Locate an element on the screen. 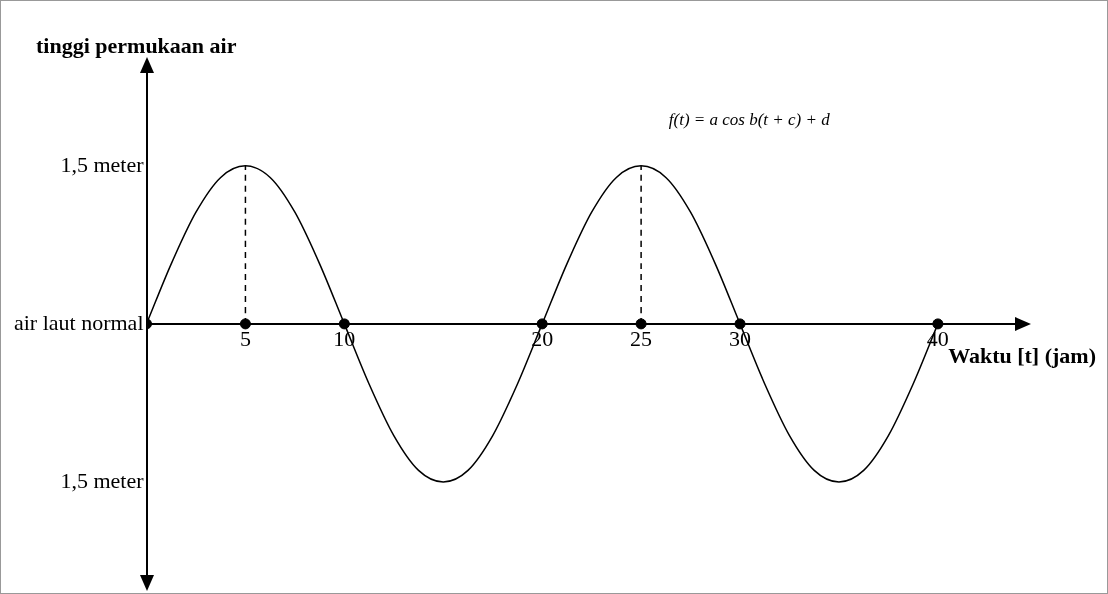  x-tick-label: 25 is located at coordinates (641, 338).